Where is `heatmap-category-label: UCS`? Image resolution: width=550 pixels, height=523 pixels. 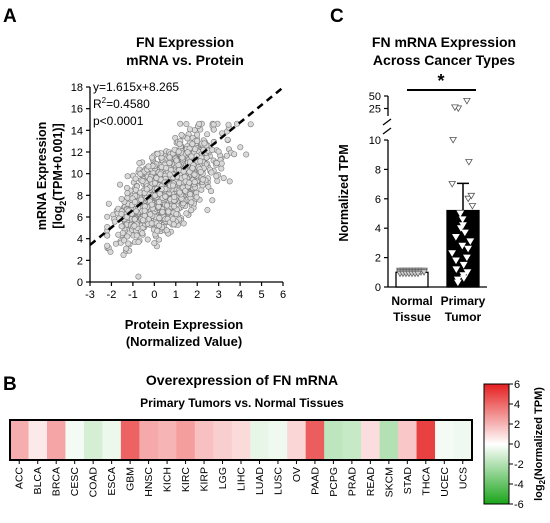
heatmap-category-label: UCS is located at coordinates (463, 478).